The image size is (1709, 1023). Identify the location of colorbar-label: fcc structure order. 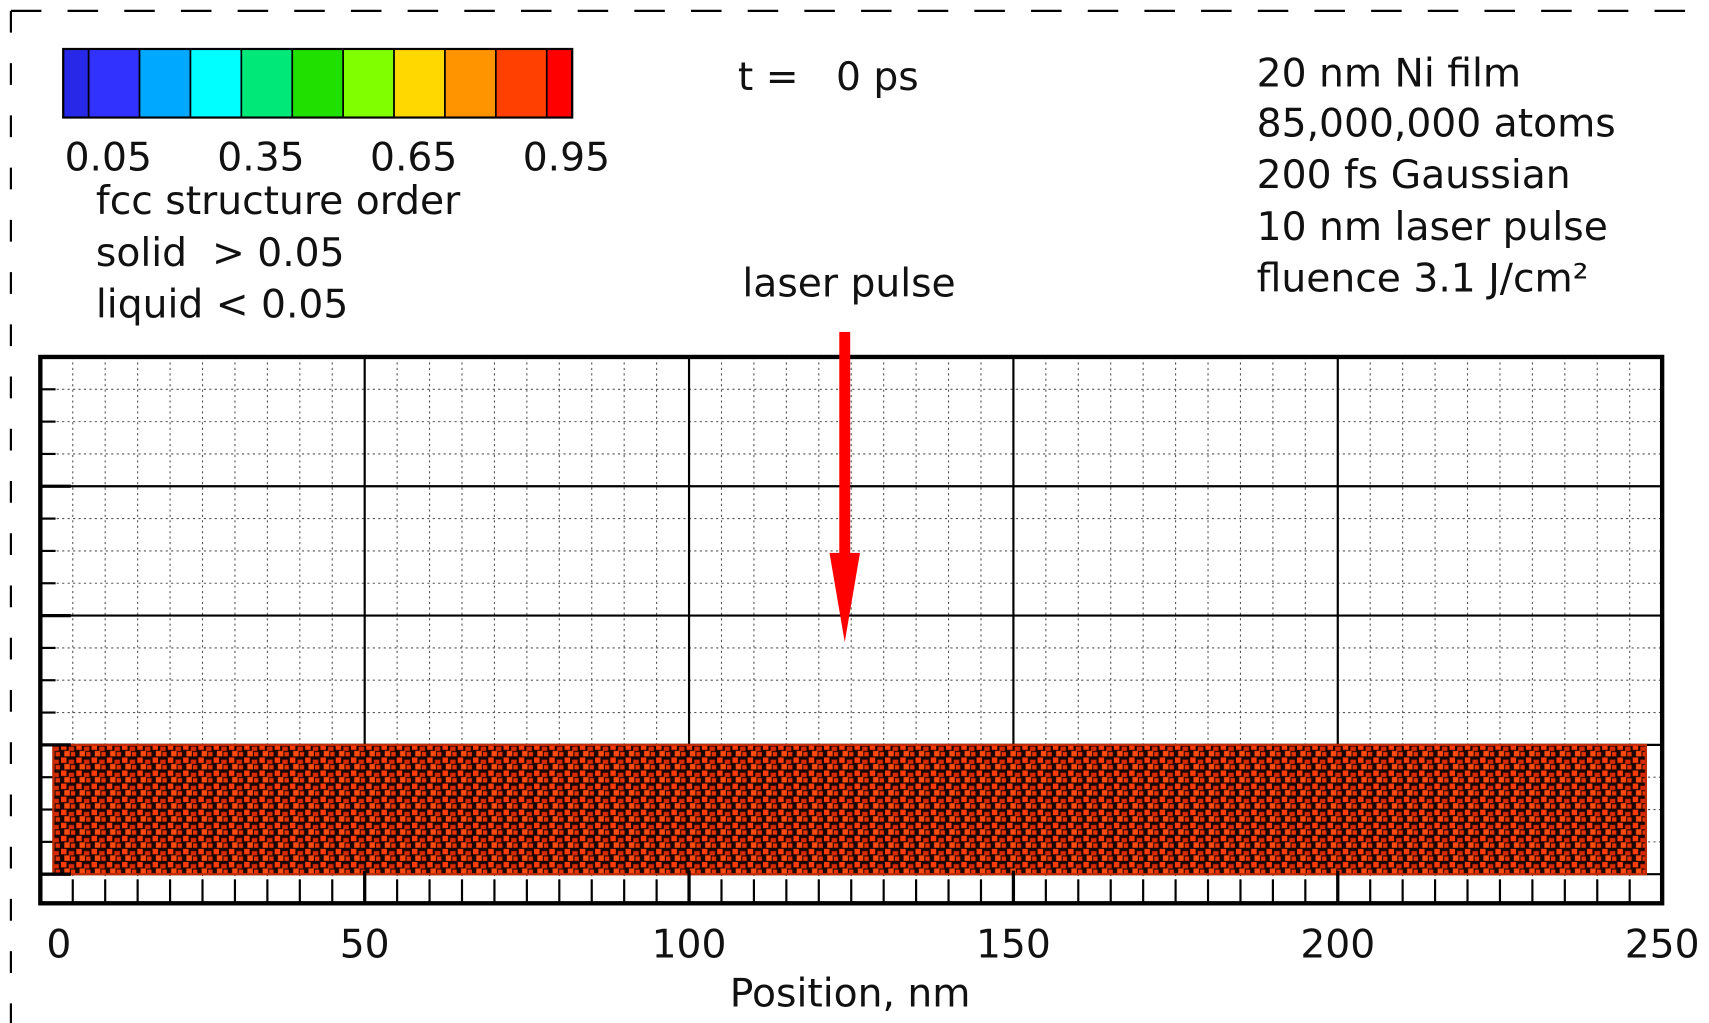
(278, 201).